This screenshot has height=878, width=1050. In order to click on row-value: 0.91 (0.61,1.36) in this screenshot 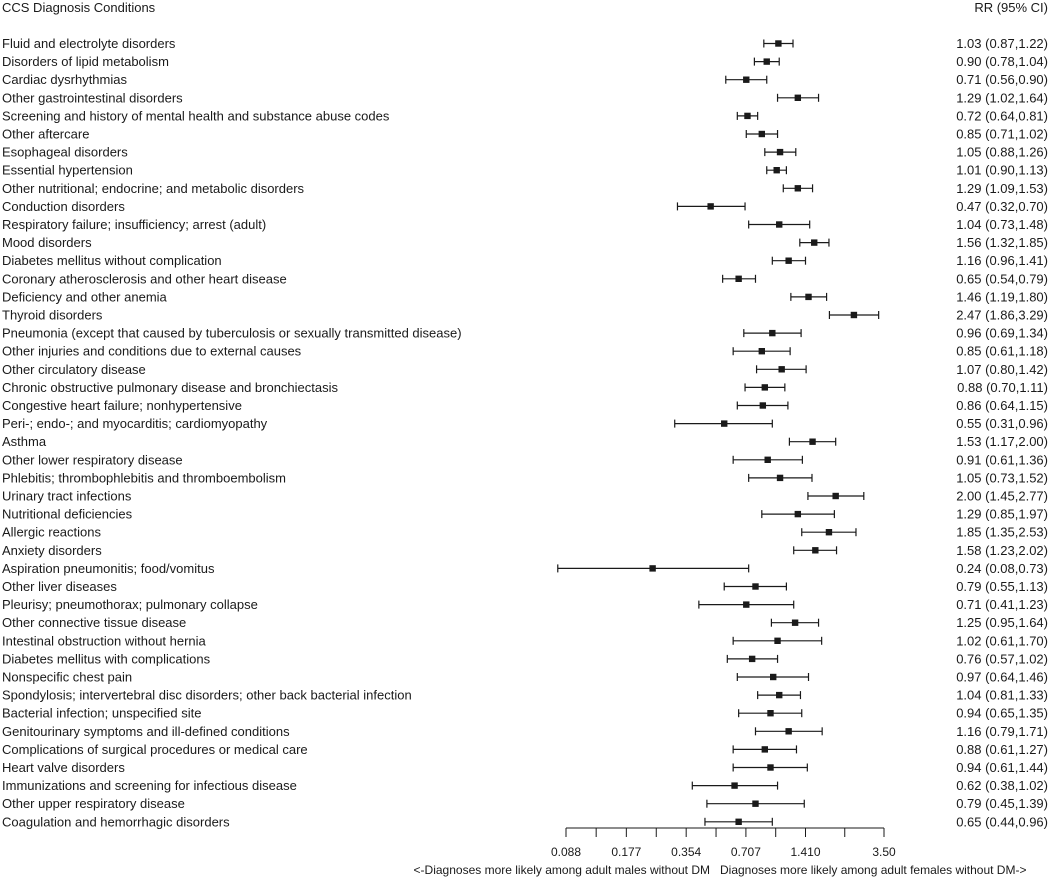, I will do `click(1002, 459)`.